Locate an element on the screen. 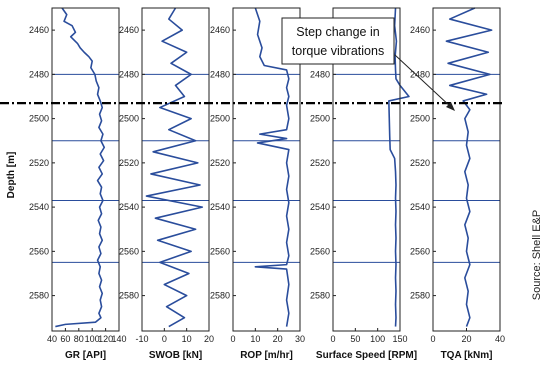  panel-2-trace is located at coordinates (174, 167).